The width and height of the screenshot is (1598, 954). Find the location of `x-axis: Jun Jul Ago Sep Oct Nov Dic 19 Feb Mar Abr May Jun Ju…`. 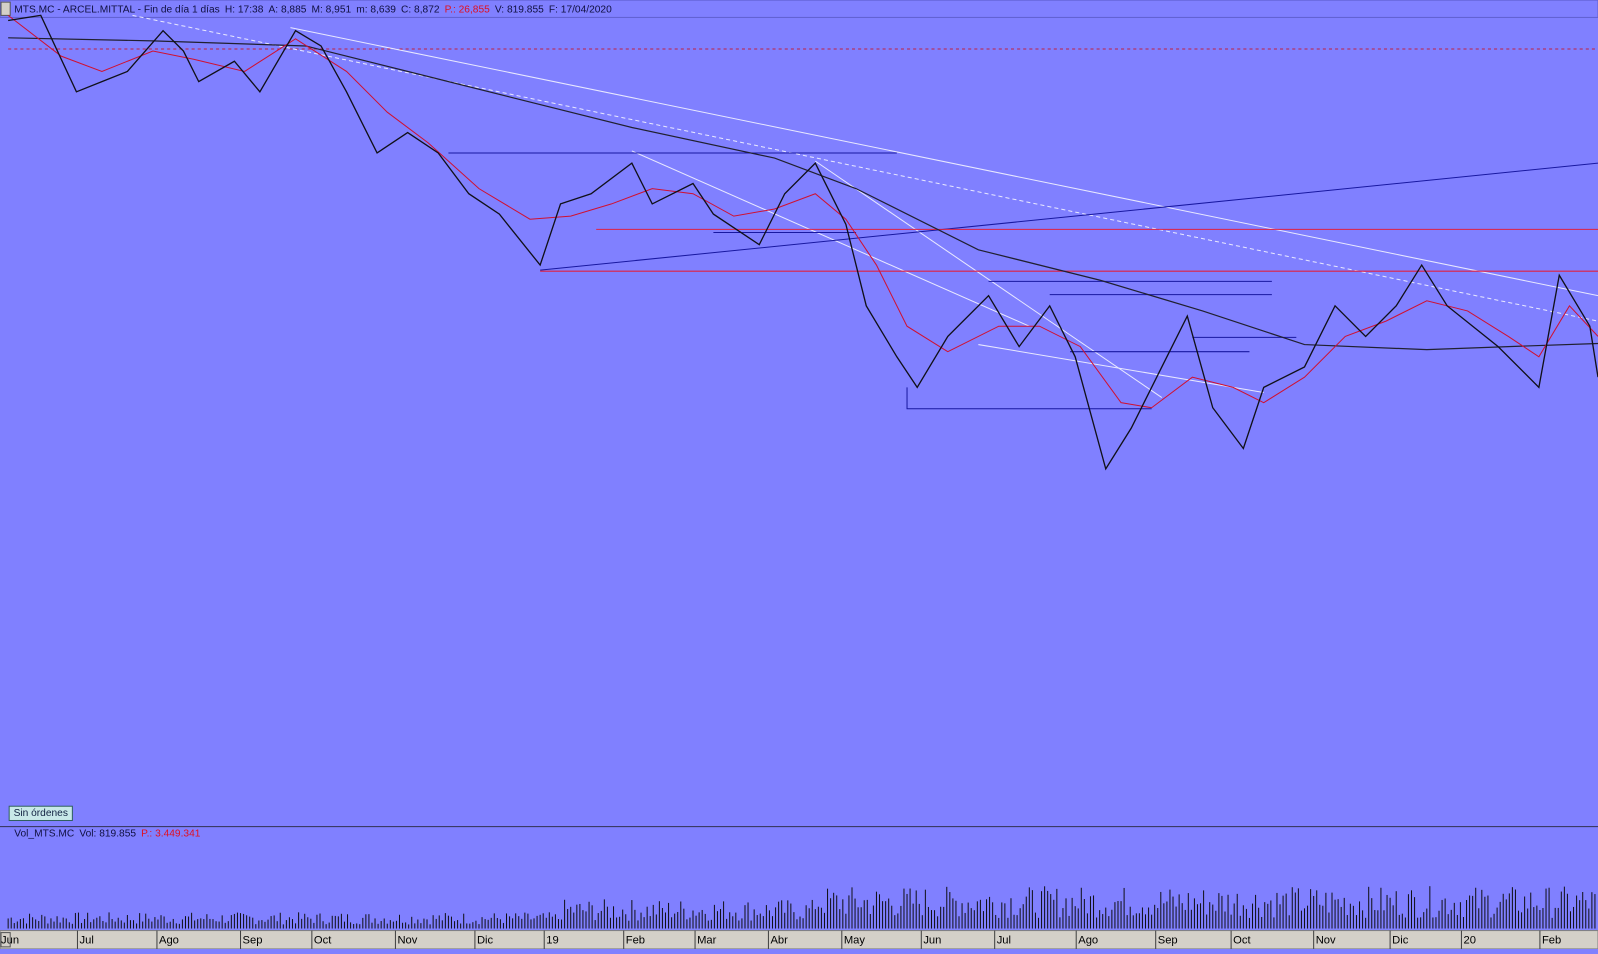

x-axis: Jun Jul Ago Sep Oct Nov Dic 19 Feb Mar Abr May Jun Ju… is located at coordinates (781, 939).